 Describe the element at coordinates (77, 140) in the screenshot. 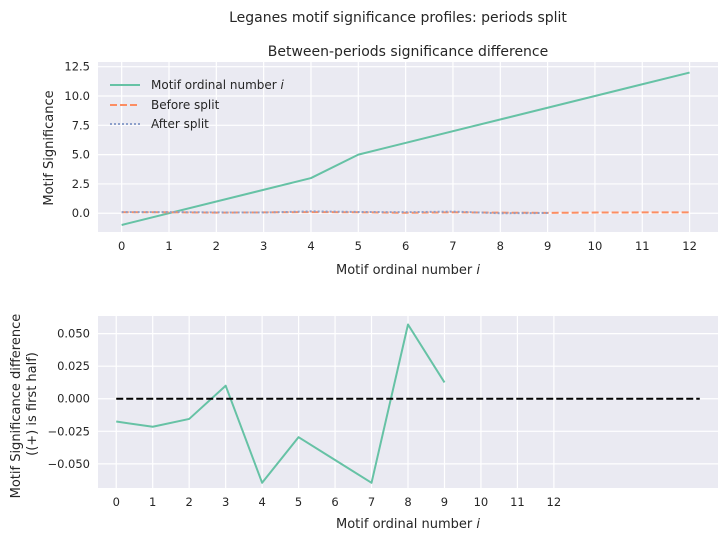

I see `top-y-tick-labels: 0.0 2.5 5.0 7.5 10.0 12.5` at that location.